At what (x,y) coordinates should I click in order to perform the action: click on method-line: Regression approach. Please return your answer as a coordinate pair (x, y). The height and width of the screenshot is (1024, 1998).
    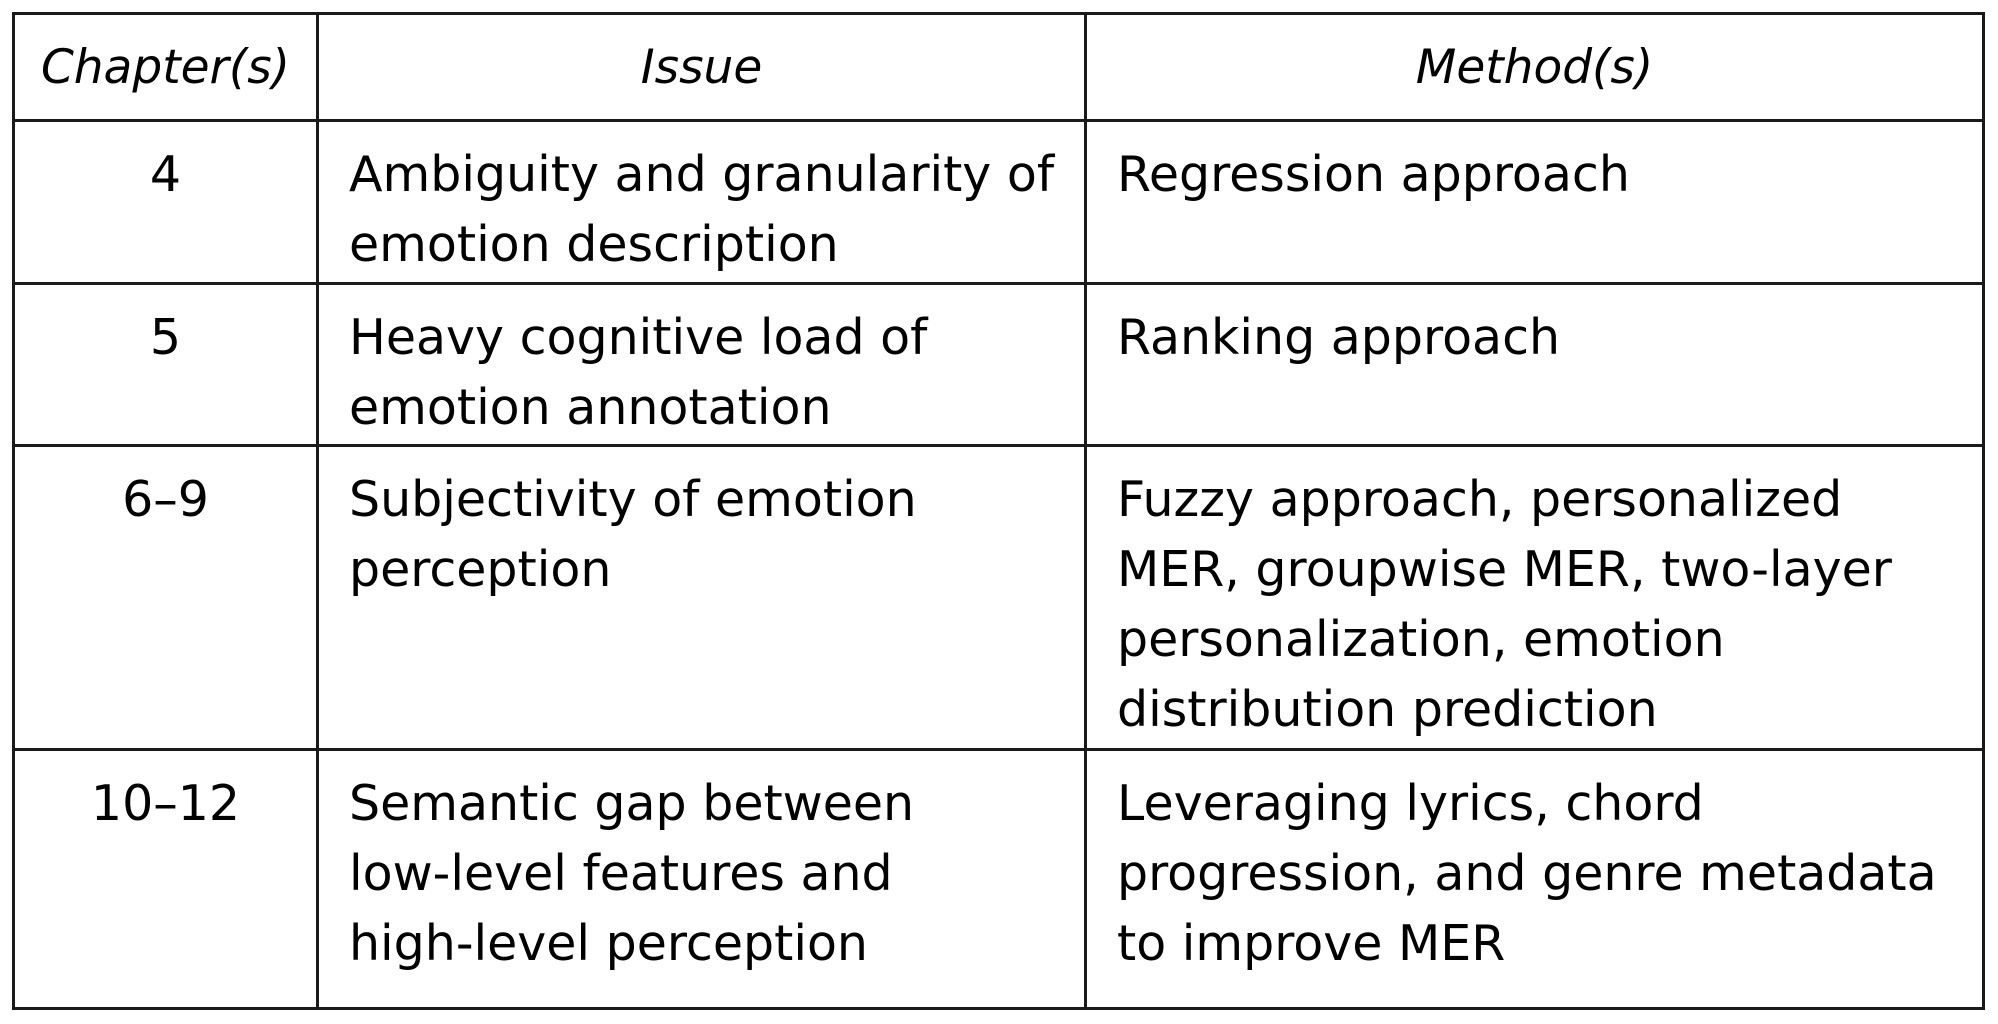
    Looking at the image, I should click on (1373, 174).